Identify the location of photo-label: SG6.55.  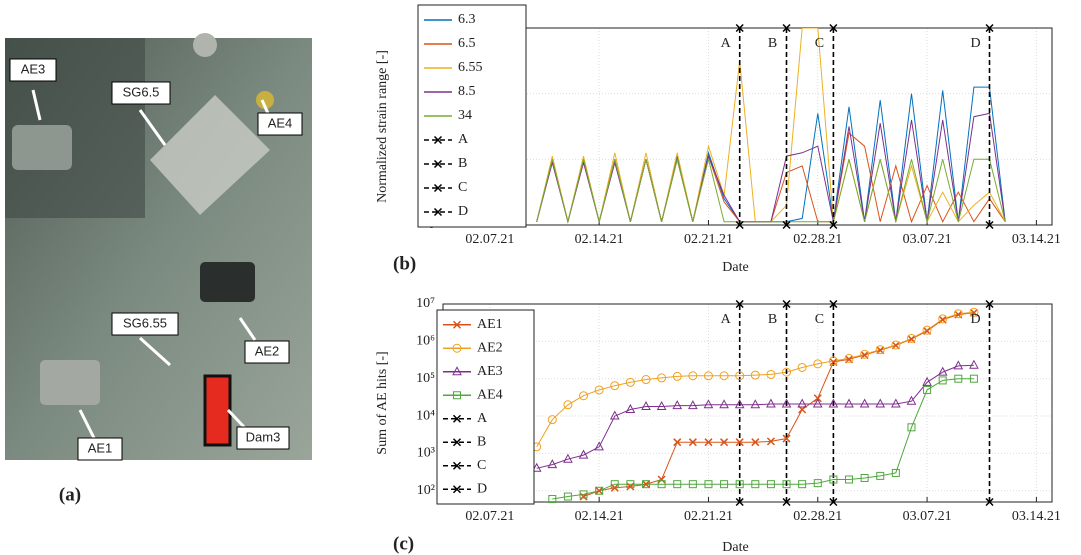
(145, 322).